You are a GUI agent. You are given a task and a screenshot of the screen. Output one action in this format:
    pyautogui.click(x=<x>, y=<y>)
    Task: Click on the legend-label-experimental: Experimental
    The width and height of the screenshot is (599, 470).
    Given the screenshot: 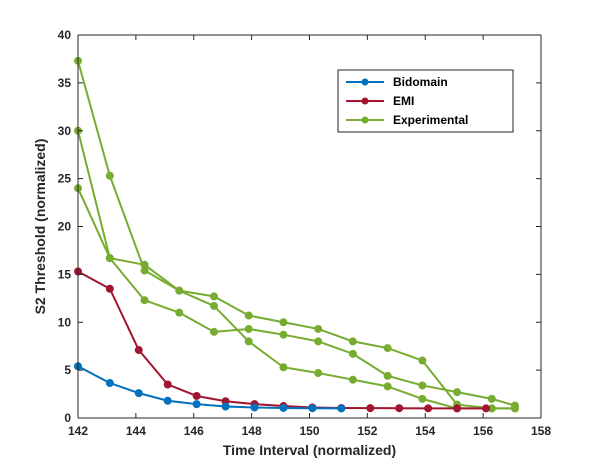 What is the action you would take?
    pyautogui.click(x=430, y=120)
    